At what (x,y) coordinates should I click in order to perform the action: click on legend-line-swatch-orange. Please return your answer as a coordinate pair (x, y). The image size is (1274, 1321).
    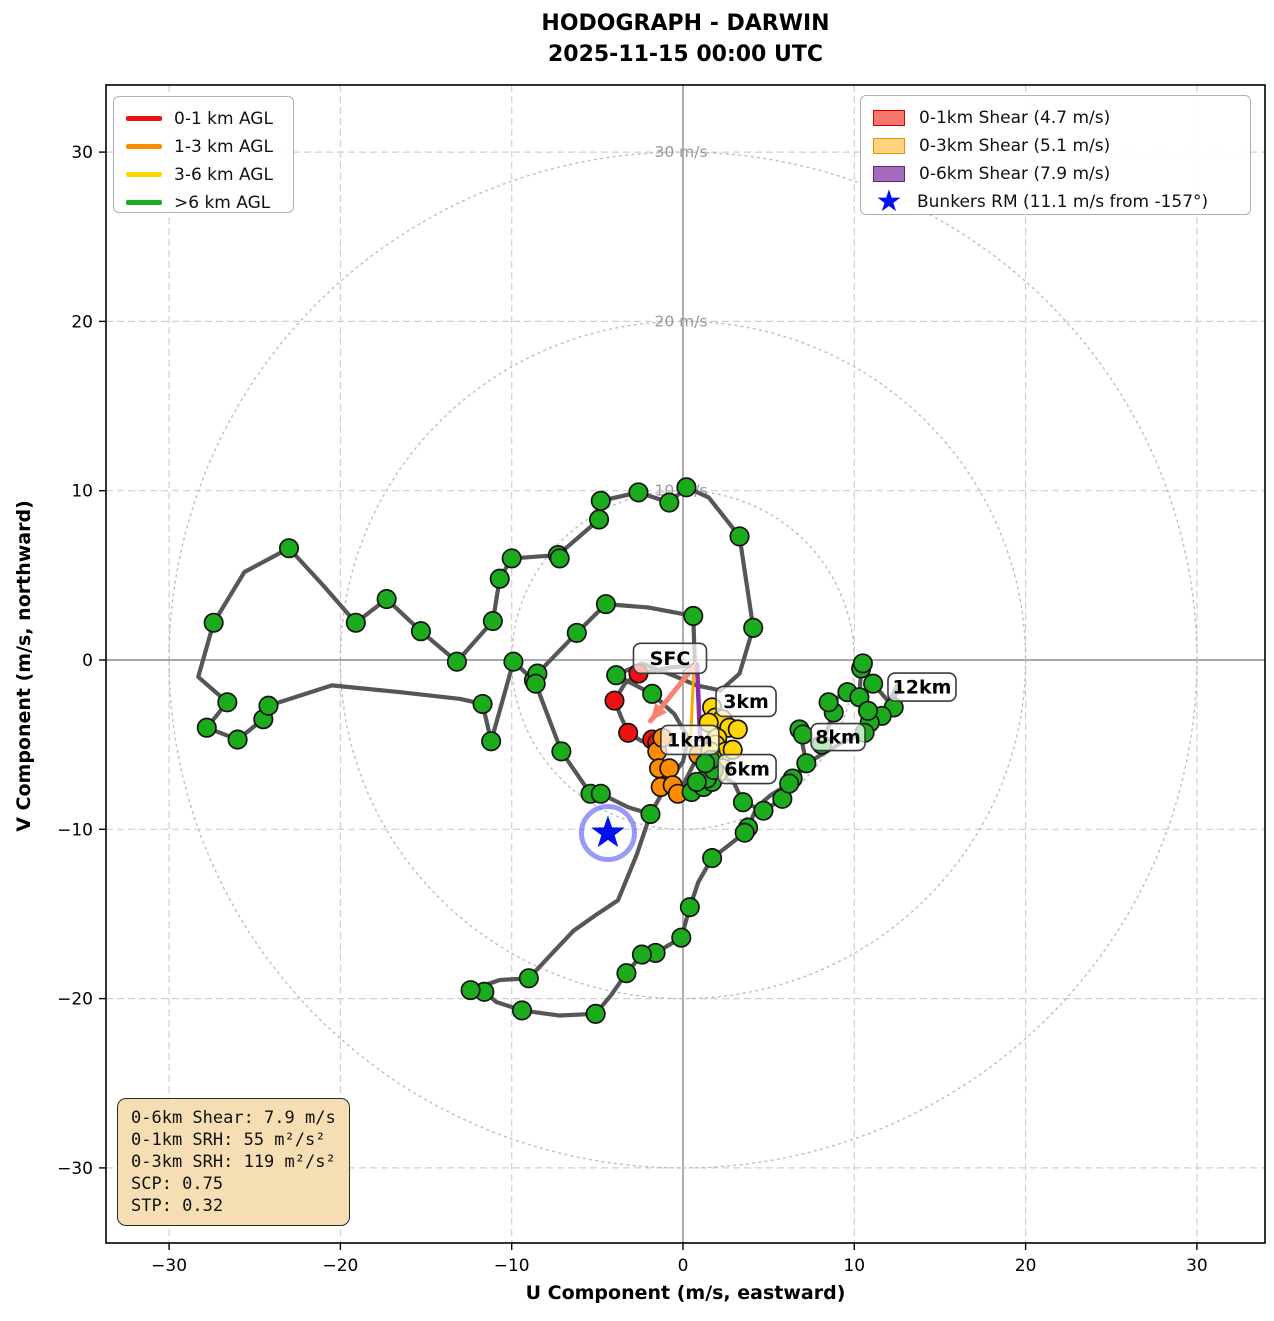
    Looking at the image, I should click on (144, 146).